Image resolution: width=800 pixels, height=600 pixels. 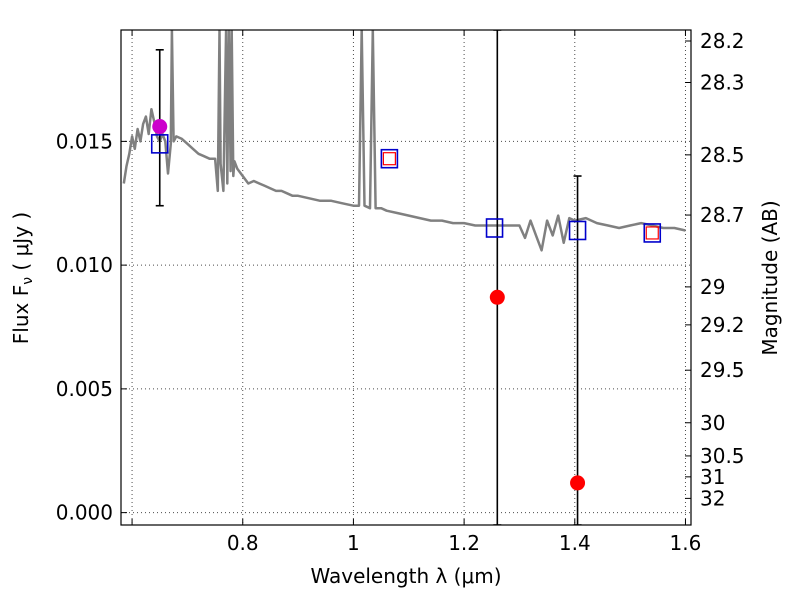 I want to click on mag-tick-label: 30, so click(x=712, y=423).